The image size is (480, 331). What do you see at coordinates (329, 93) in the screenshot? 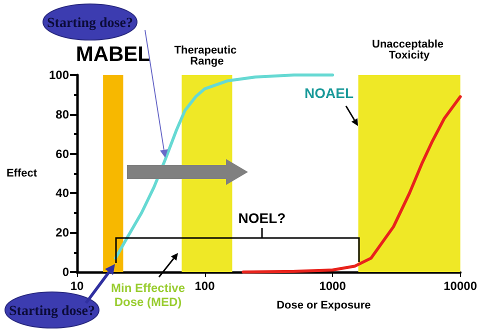
I see `annotation: NOAEL` at bounding box center [329, 93].